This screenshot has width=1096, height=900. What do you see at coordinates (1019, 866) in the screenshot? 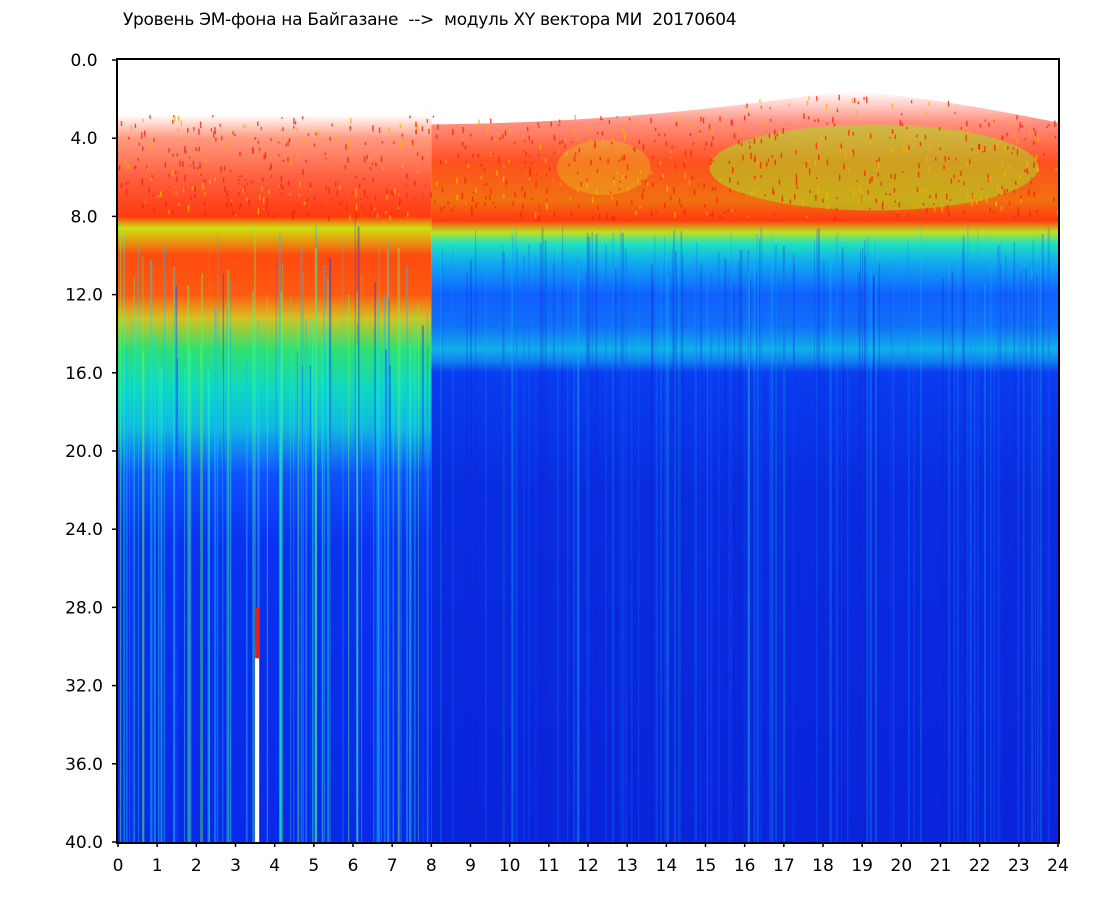
I see `x-tick-label: 23` at bounding box center [1019, 866].